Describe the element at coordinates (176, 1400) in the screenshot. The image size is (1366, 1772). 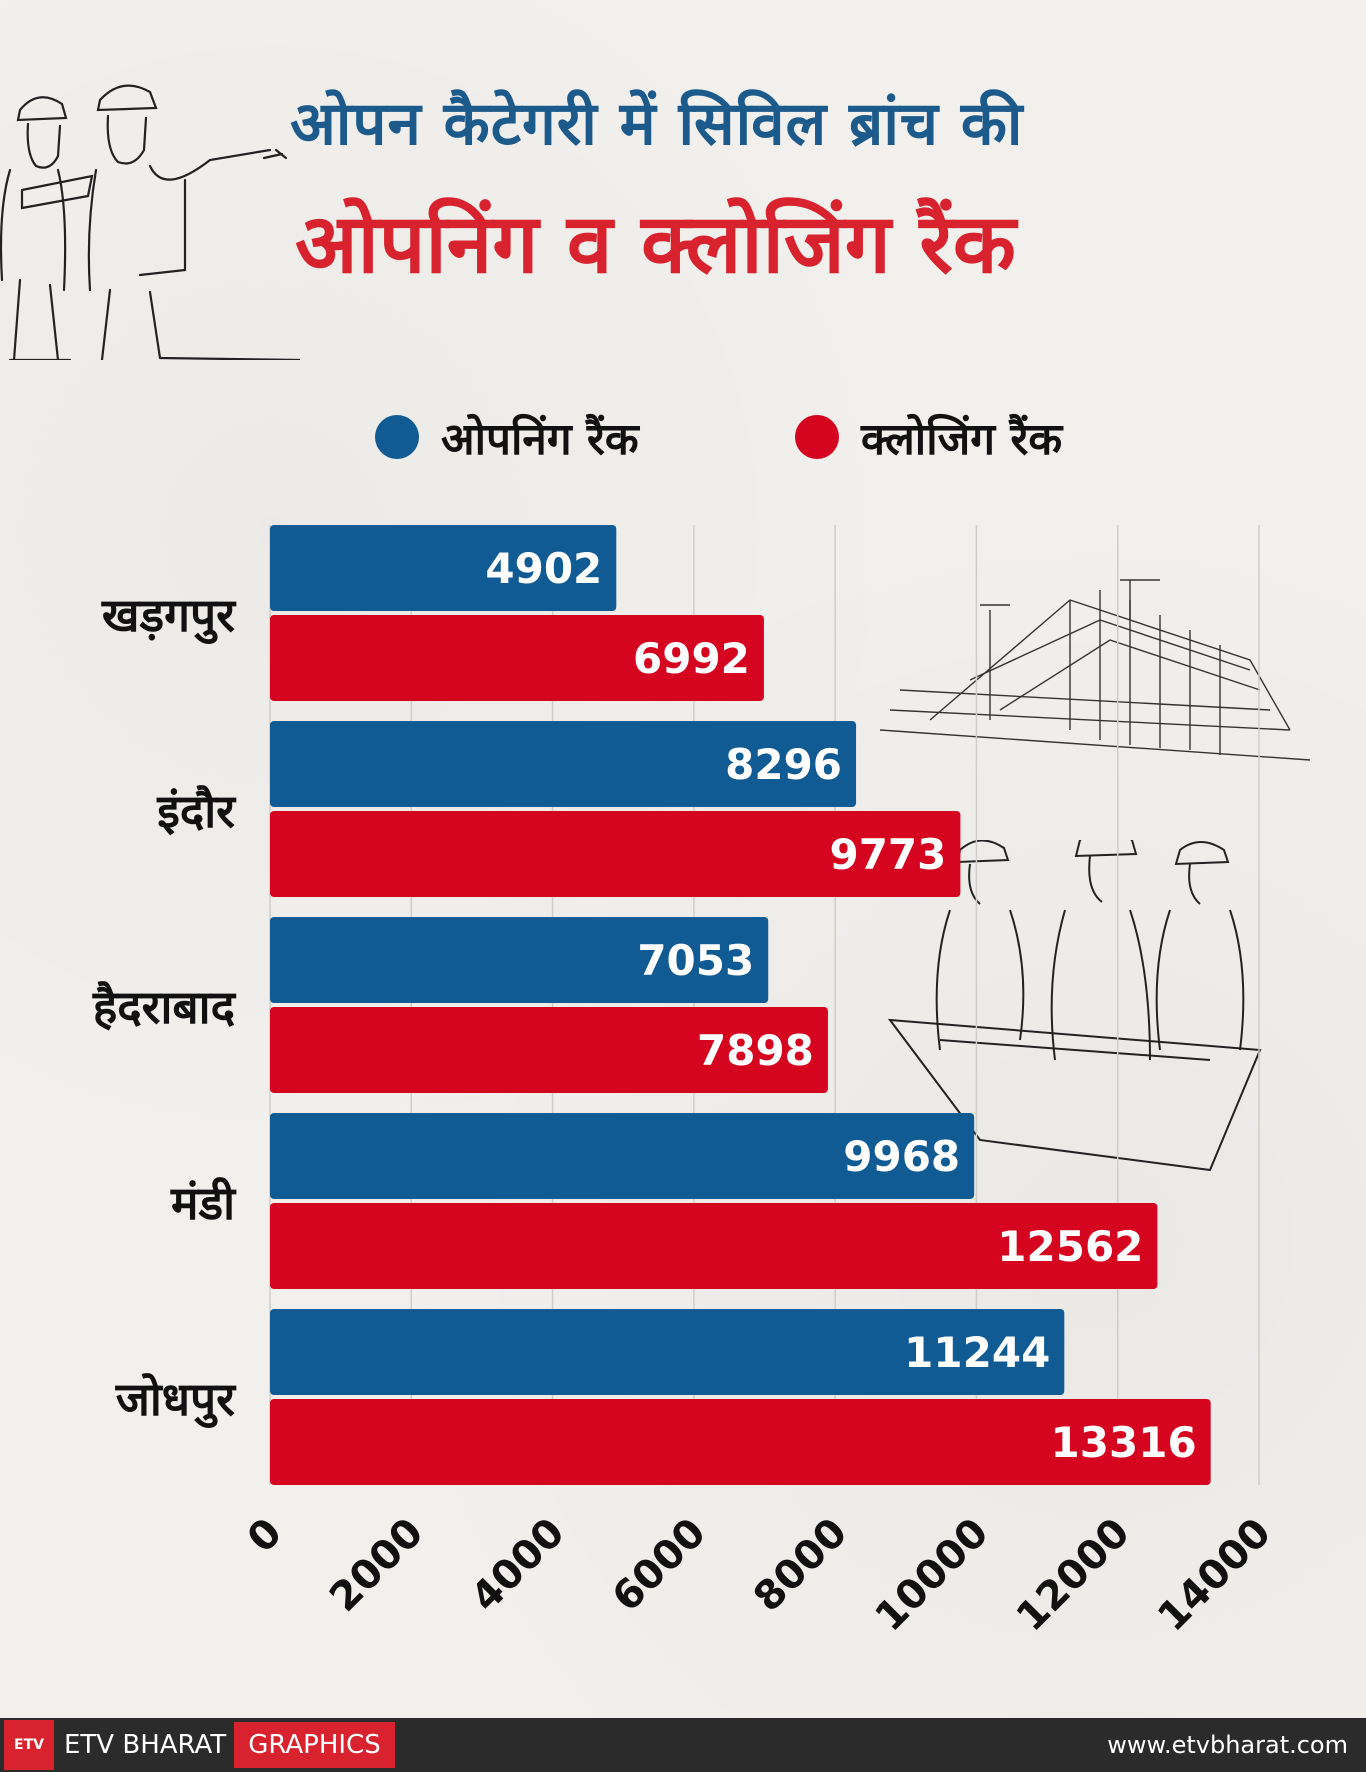
I see `category-label: जोधपुर` at that location.